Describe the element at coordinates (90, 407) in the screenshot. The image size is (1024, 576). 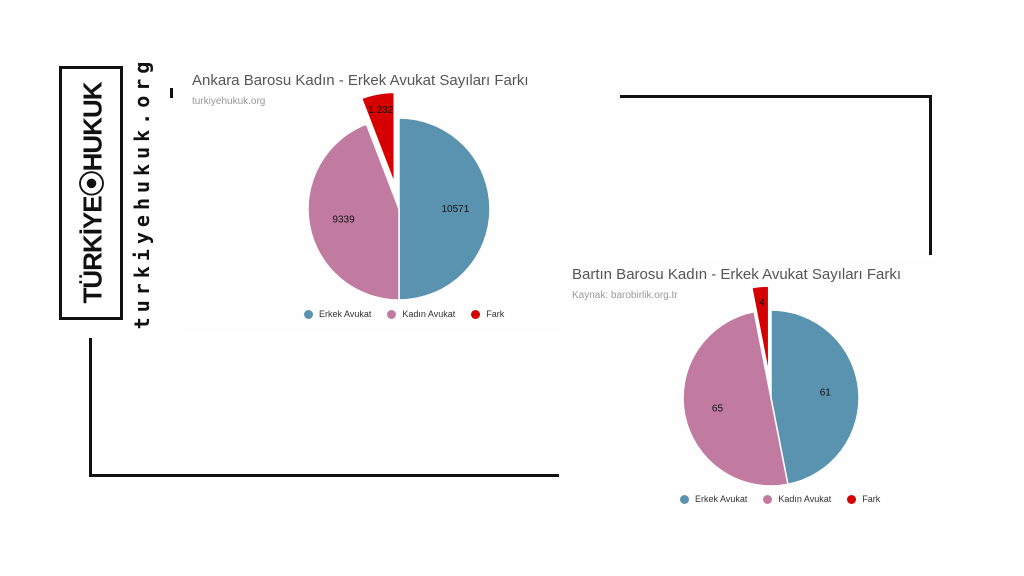
I see `frame-line-left` at that location.